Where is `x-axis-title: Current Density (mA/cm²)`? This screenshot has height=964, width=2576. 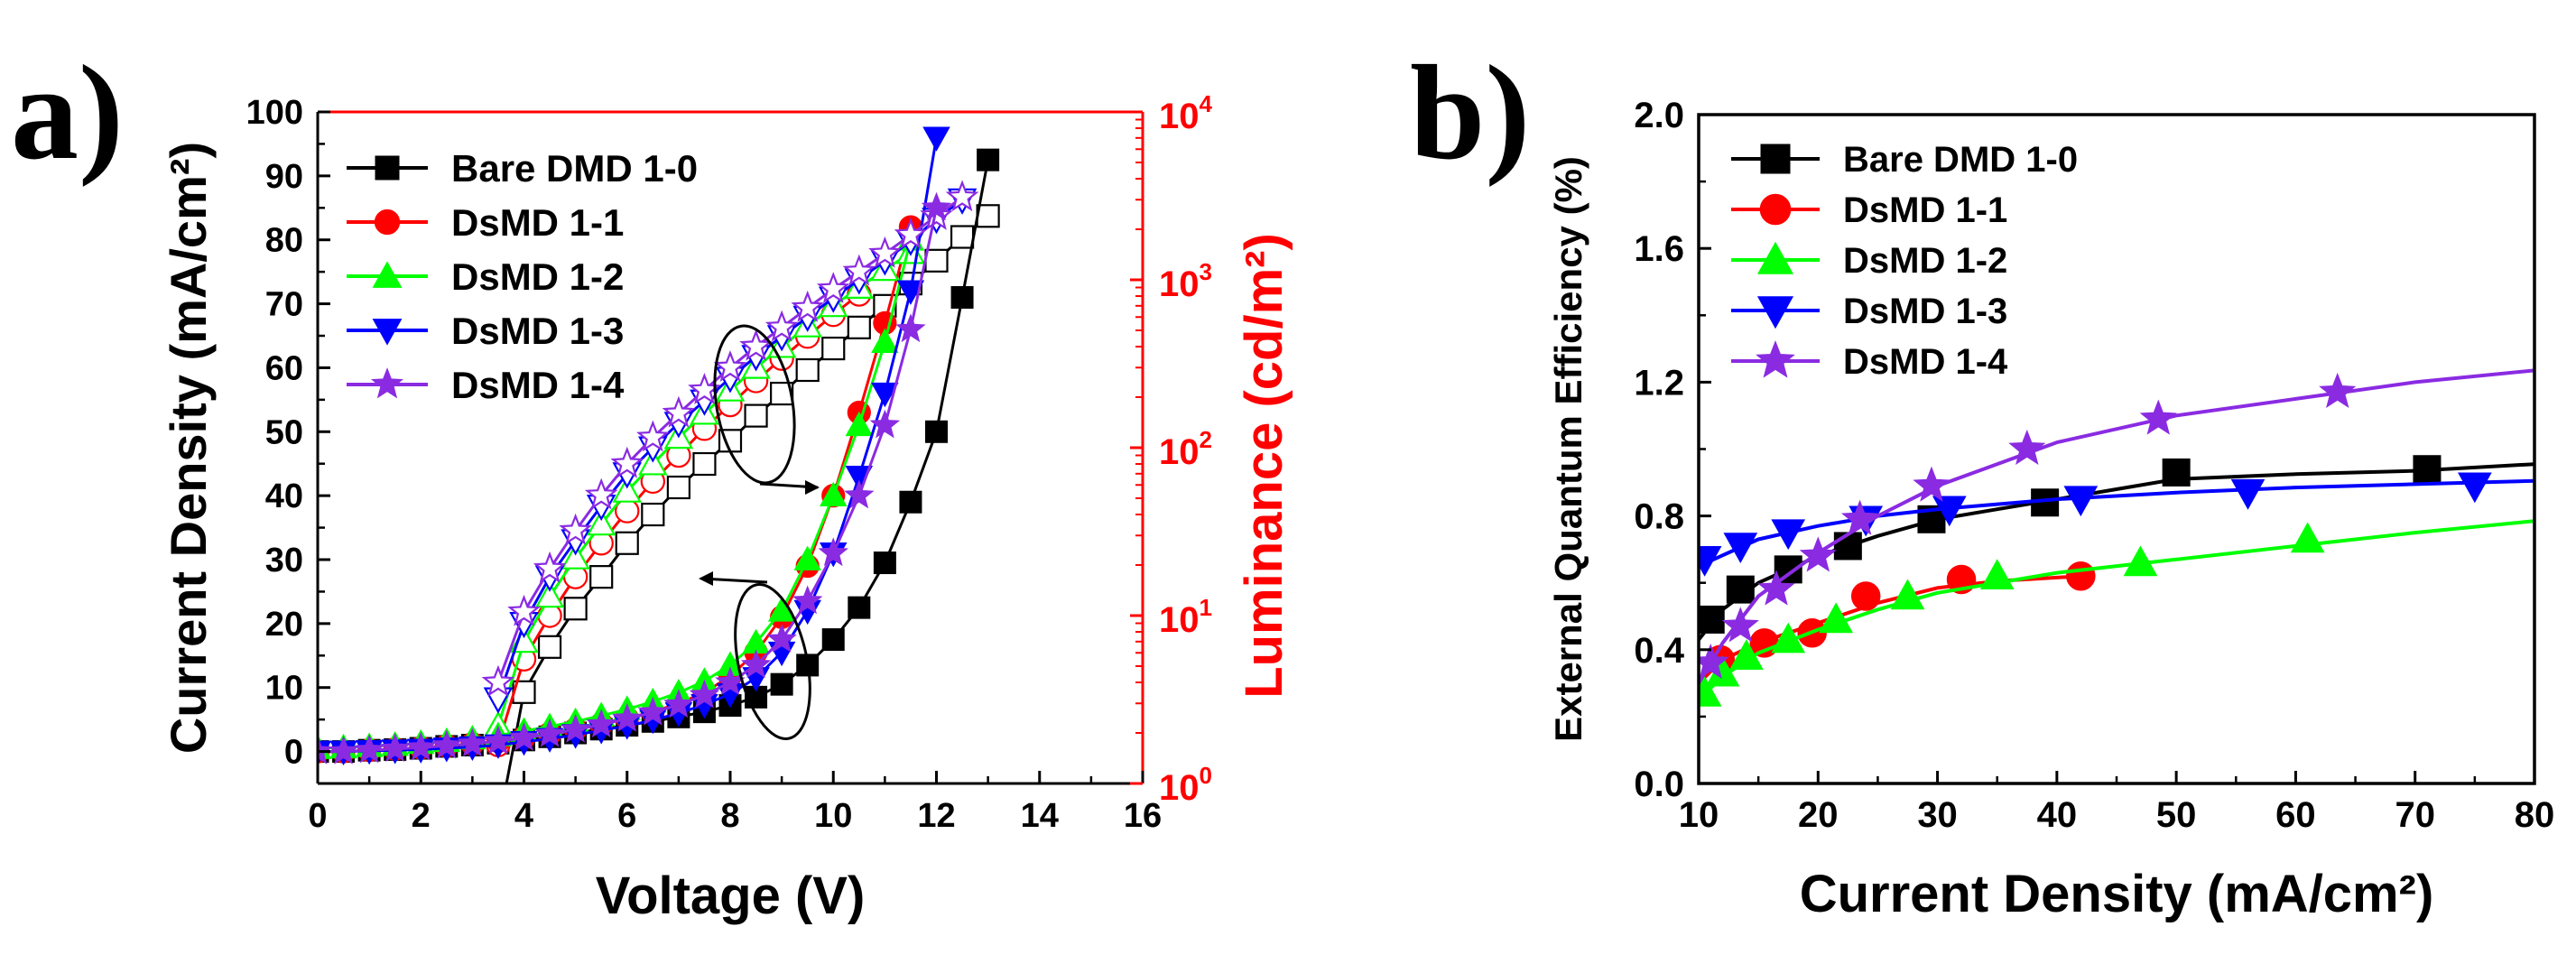
x-axis-title: Current Density (mA/cm²) is located at coordinates (2117, 894).